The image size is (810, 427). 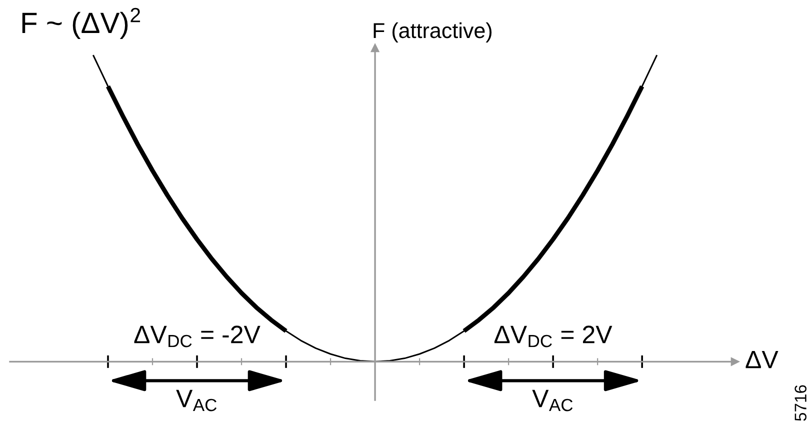 I want to click on annotation: ΔV$_{DC}$ = -2V, so click(x=197, y=337).